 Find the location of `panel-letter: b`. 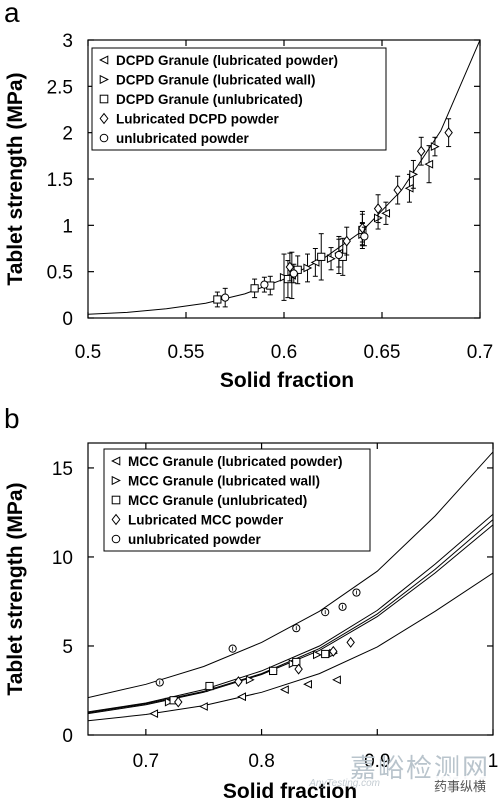

panel-letter: b is located at coordinates (12, 418).